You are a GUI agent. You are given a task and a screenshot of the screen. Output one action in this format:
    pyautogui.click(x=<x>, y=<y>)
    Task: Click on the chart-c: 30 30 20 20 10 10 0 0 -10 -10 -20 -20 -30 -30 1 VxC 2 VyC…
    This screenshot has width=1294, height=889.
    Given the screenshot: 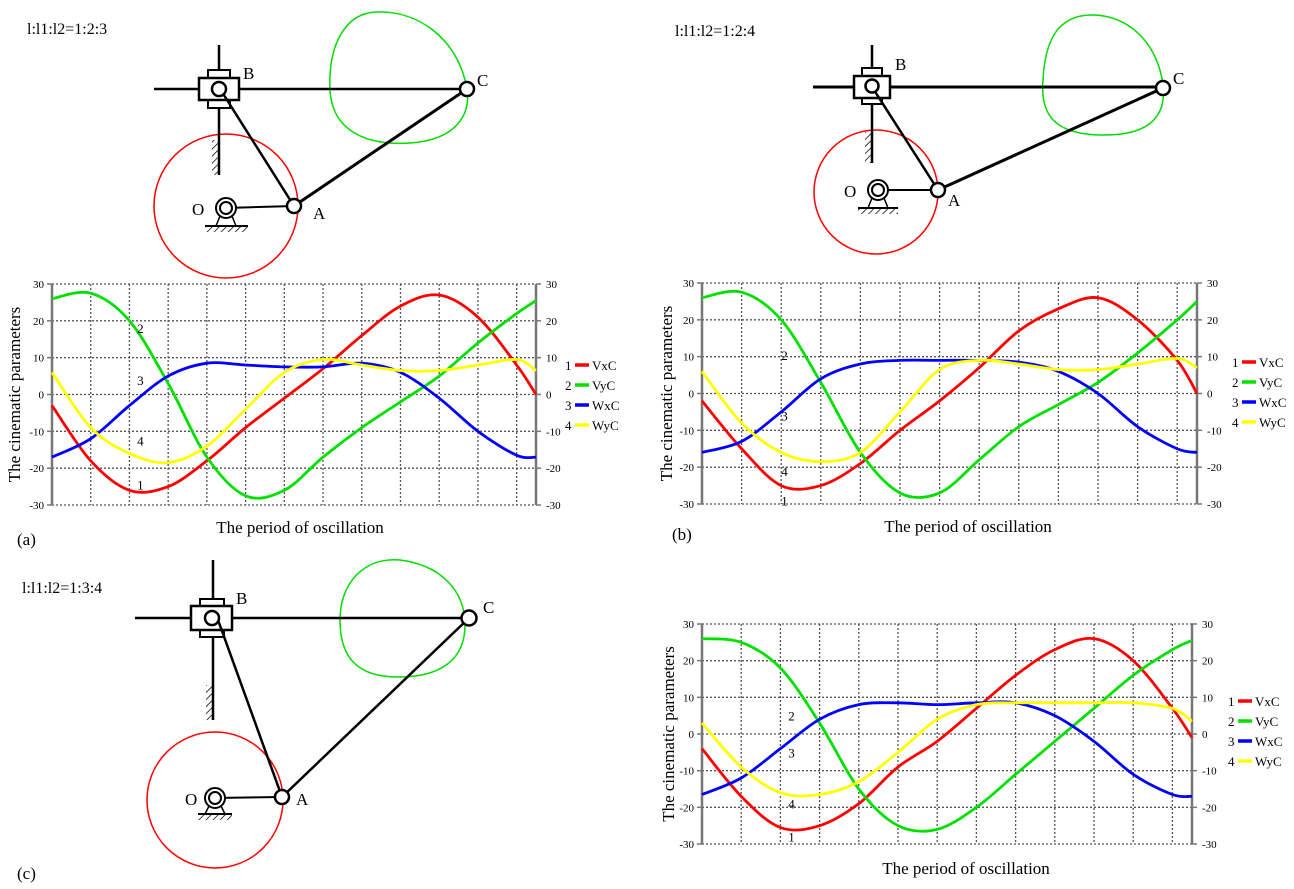 What is the action you would take?
    pyautogui.click(x=970, y=748)
    